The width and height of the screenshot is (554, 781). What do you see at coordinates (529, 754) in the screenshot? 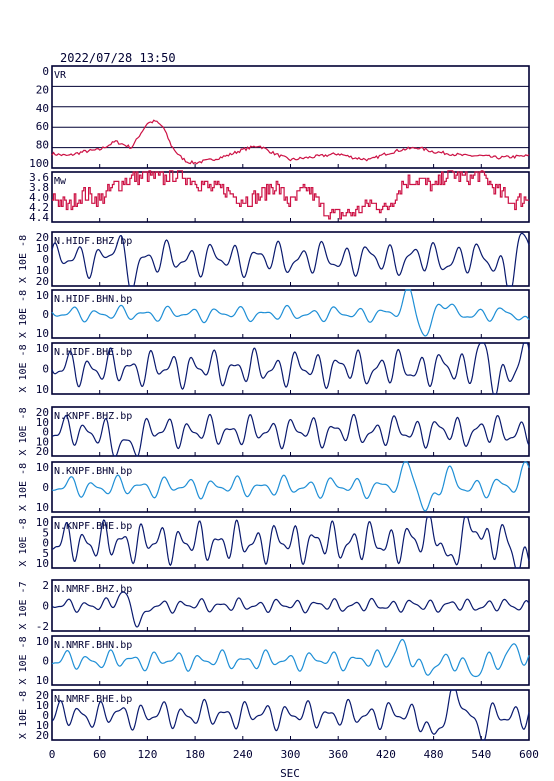
I see `x-tick-label: 600` at bounding box center [529, 754].